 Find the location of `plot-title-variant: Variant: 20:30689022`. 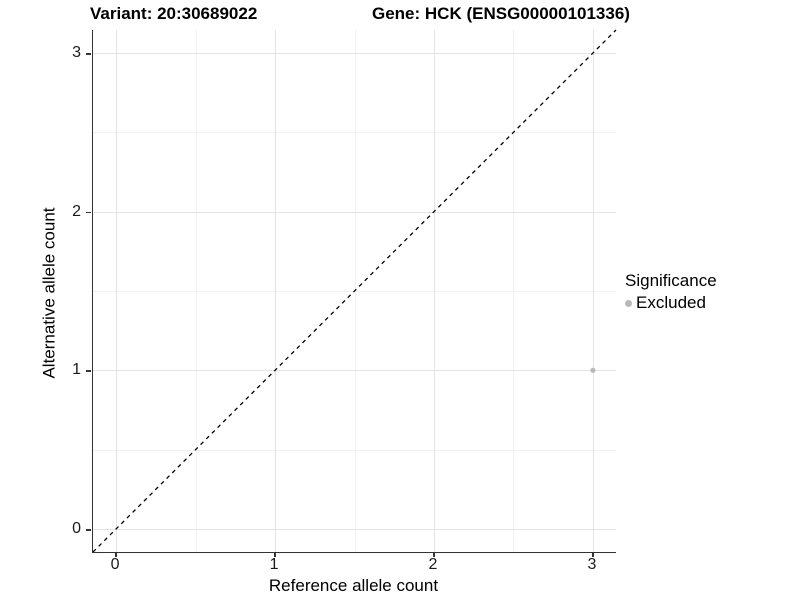

plot-title-variant: Variant: 20:30689022 is located at coordinates (174, 13).